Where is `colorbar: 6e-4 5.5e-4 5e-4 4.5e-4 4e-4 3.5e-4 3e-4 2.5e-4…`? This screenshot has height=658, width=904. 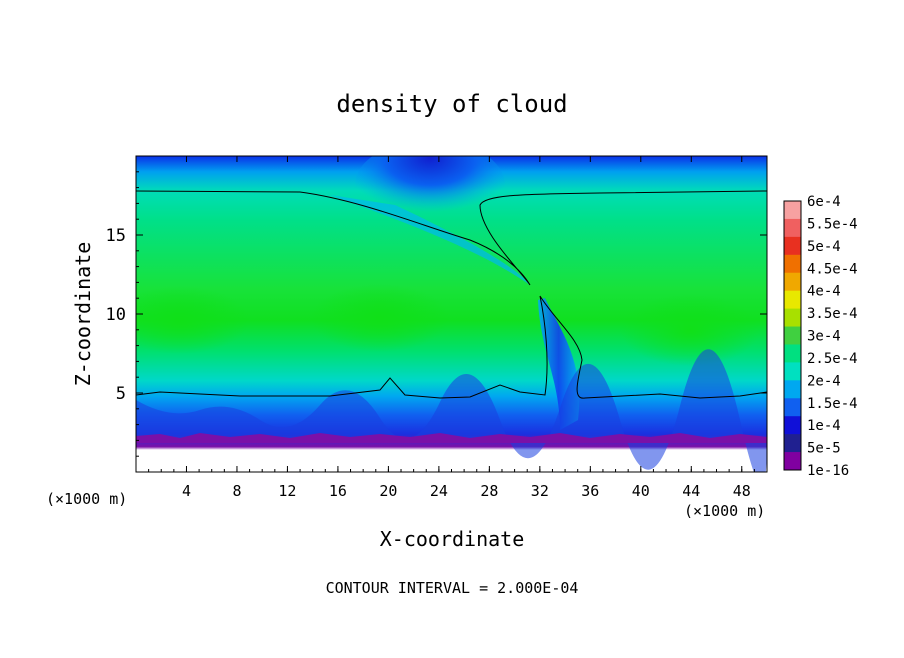 colorbar: 6e-4 5.5e-4 5e-4 4.5e-4 4e-4 3.5e-4 3e-4 2.5e-4… is located at coordinates (820, 336).